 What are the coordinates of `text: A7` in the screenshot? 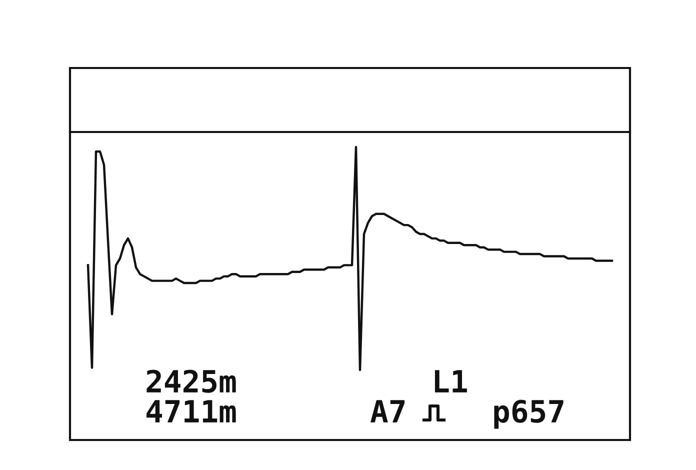 It's located at (387, 411).